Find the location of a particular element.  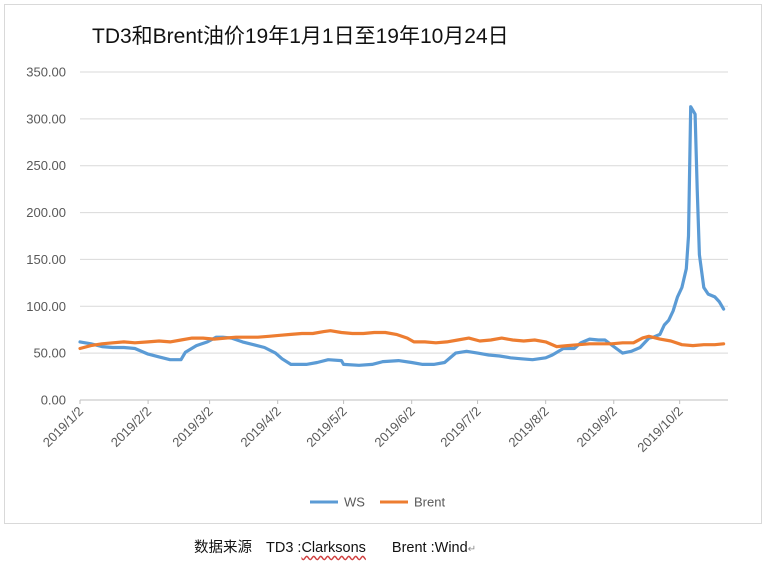

y-tick-label-5: 250.00 is located at coordinates (46, 165).